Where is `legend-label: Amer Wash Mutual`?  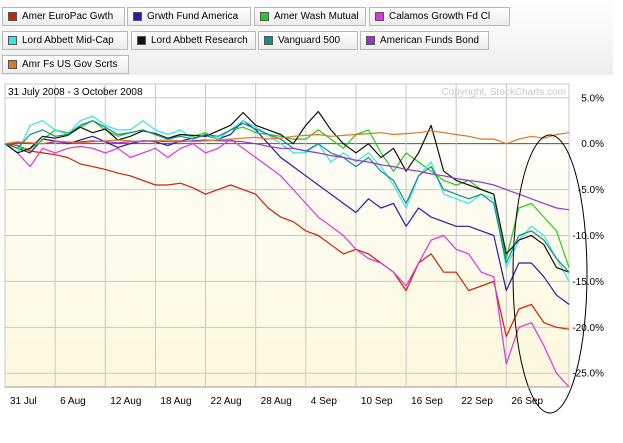
legend-label: Amer Wash Mutual is located at coordinates (316, 16).